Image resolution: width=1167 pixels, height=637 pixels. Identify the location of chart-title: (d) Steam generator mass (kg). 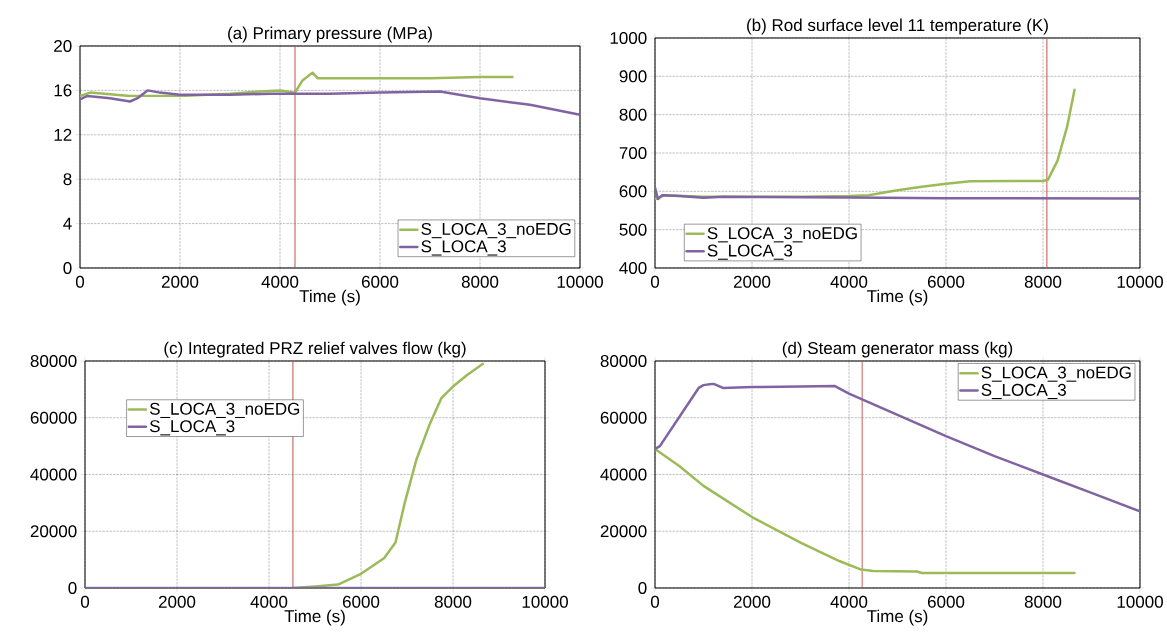
(897, 349).